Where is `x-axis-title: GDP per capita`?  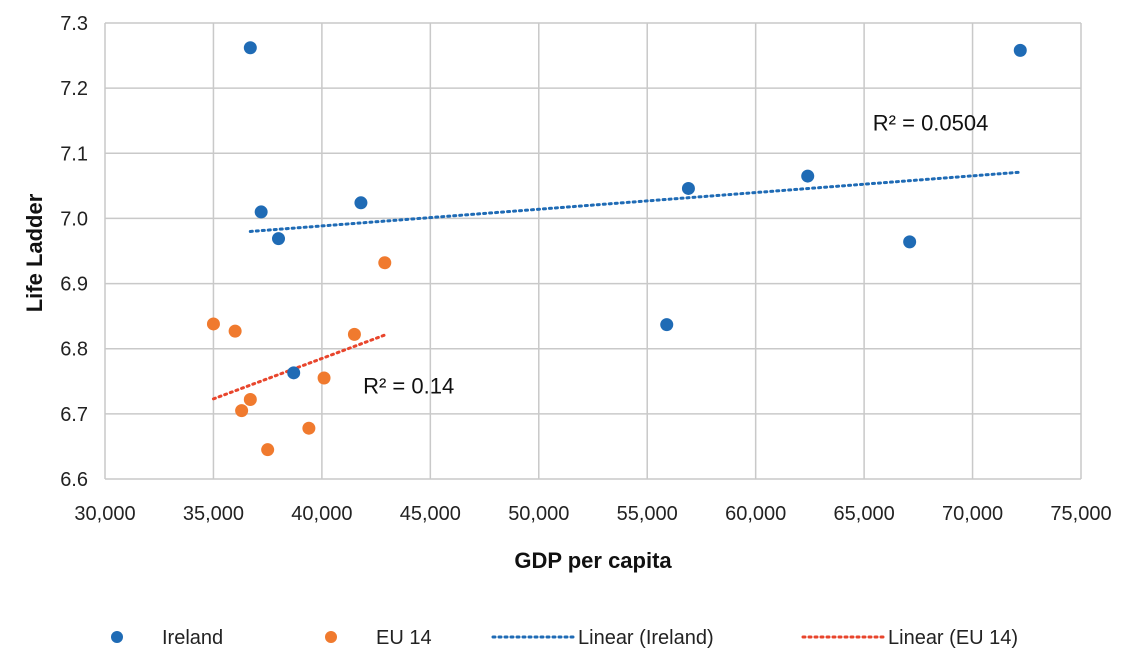
x-axis-title: GDP per capita is located at coordinates (593, 560).